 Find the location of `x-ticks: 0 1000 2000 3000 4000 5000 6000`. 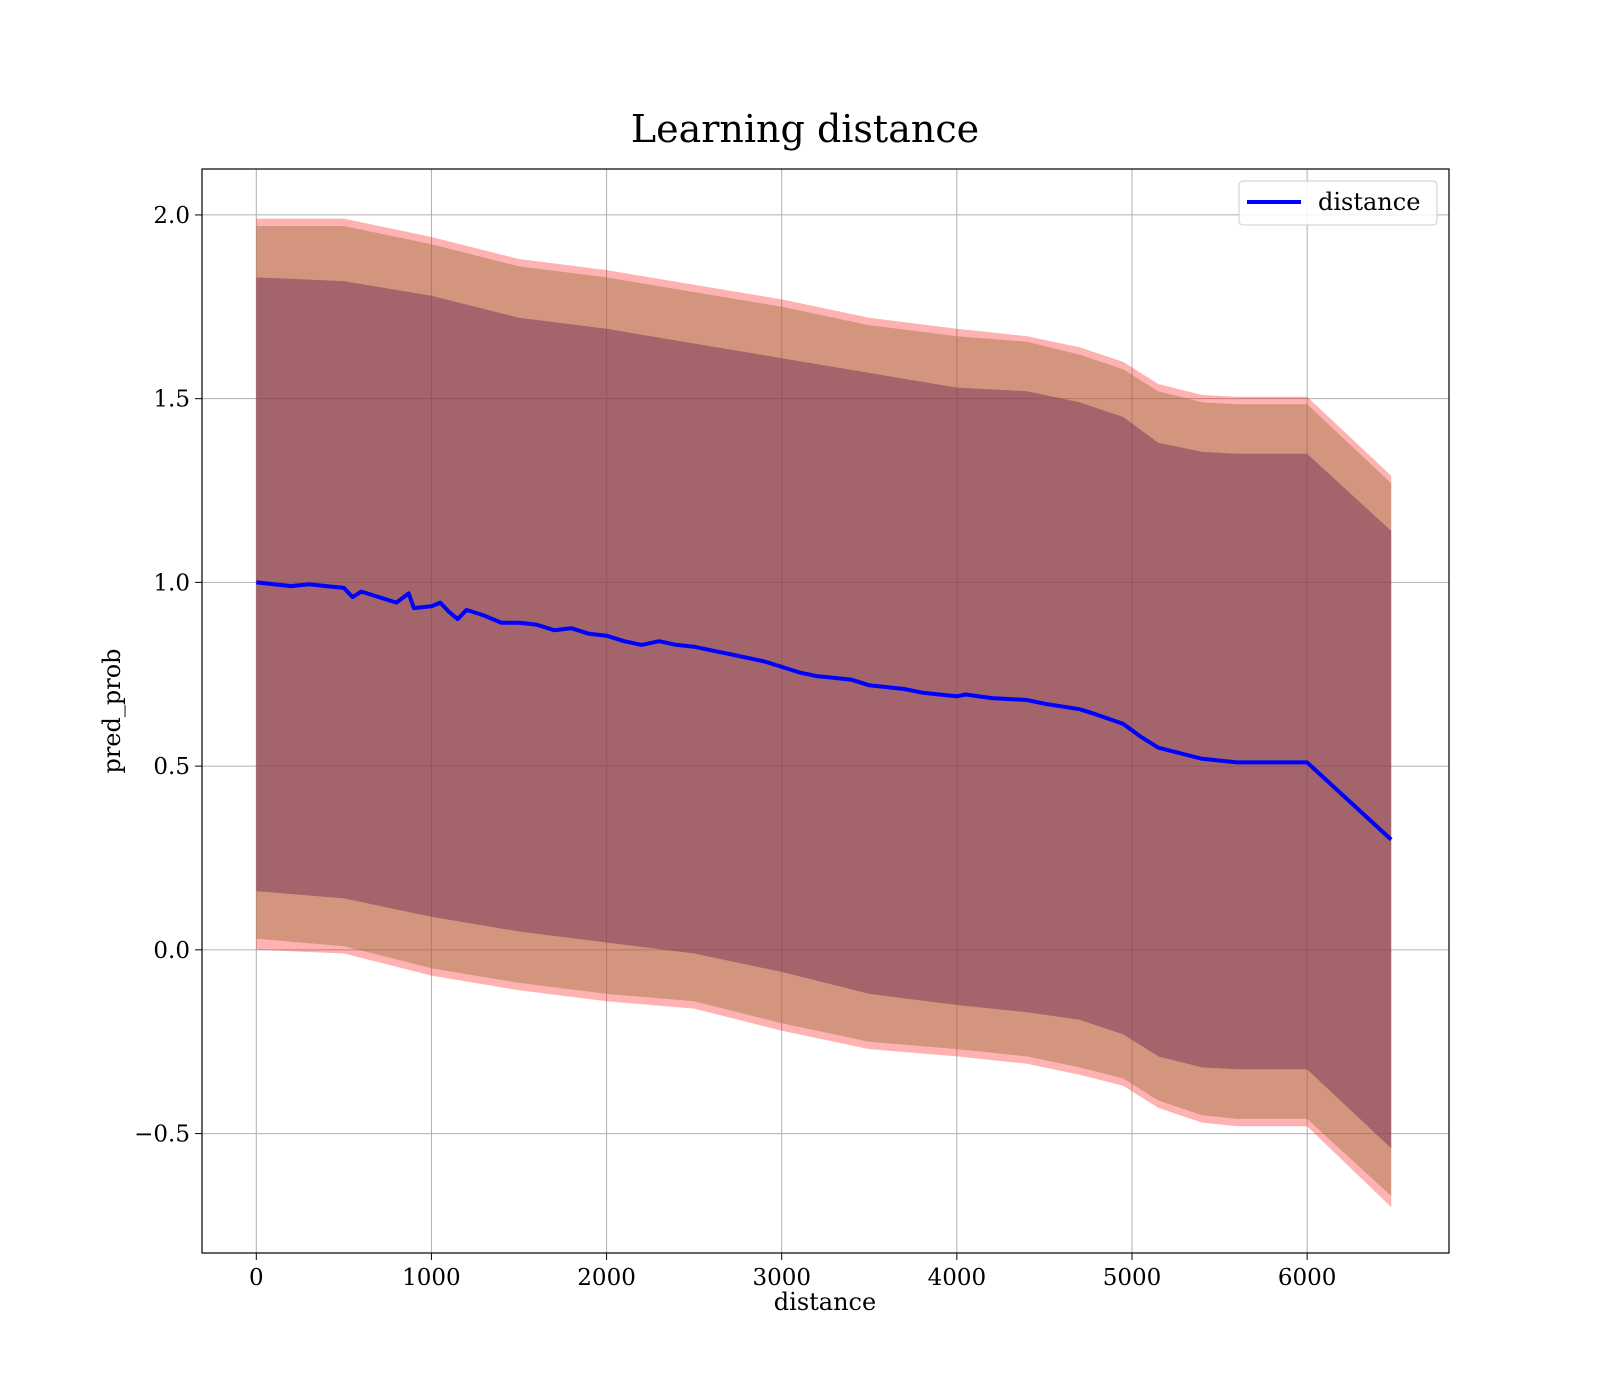

x-ticks: 0 1000 2000 3000 4000 5000 6000 is located at coordinates (792, 1272).